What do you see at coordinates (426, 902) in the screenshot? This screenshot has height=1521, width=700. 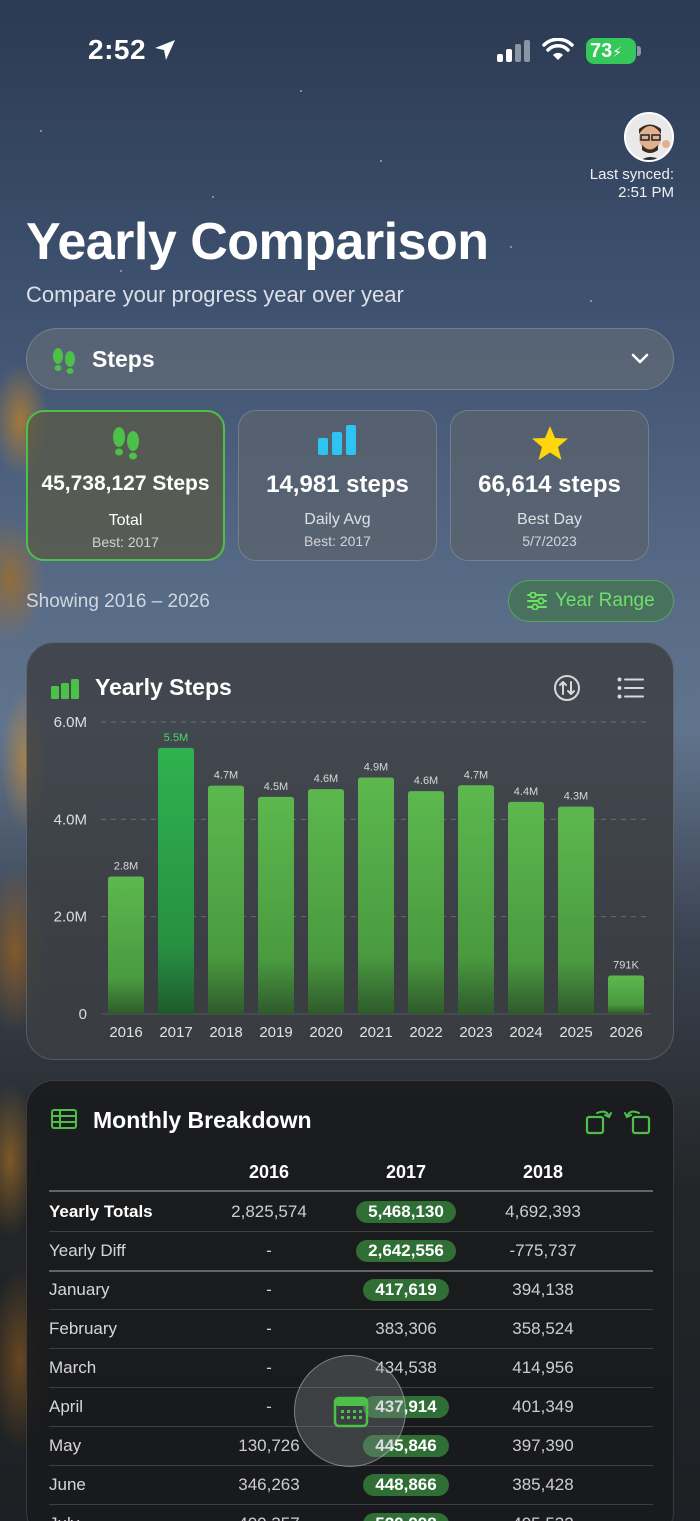 I see `bar-2022` at bounding box center [426, 902].